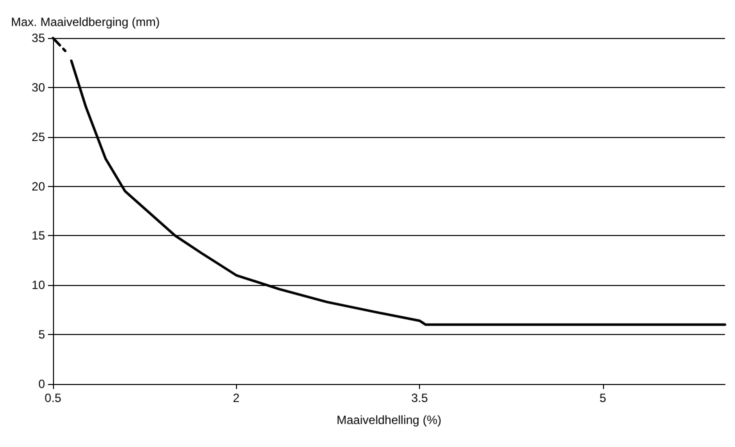 This screenshot has width=735, height=447. What do you see at coordinates (85, 22) in the screenshot?
I see `y-axis-title: Max. Maaiveldberging (mm)` at bounding box center [85, 22].